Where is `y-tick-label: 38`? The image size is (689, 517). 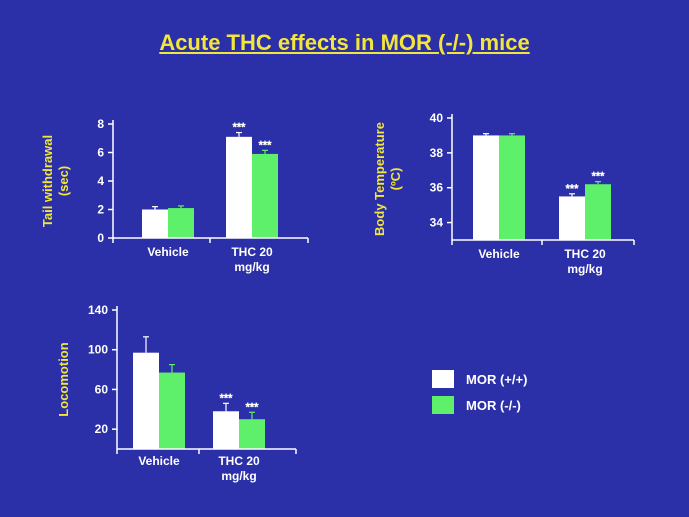 y-tick-label: 38 is located at coordinates (437, 153).